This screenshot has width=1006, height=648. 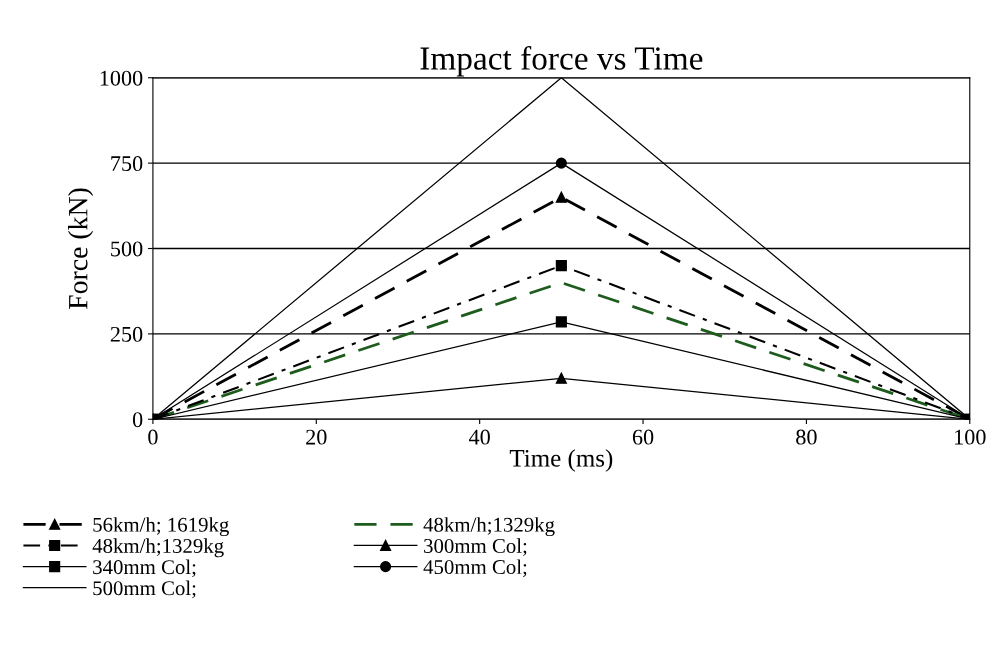 What do you see at coordinates (81, 249) in the screenshot?
I see `y-axis-title: Force (kN)` at bounding box center [81, 249].